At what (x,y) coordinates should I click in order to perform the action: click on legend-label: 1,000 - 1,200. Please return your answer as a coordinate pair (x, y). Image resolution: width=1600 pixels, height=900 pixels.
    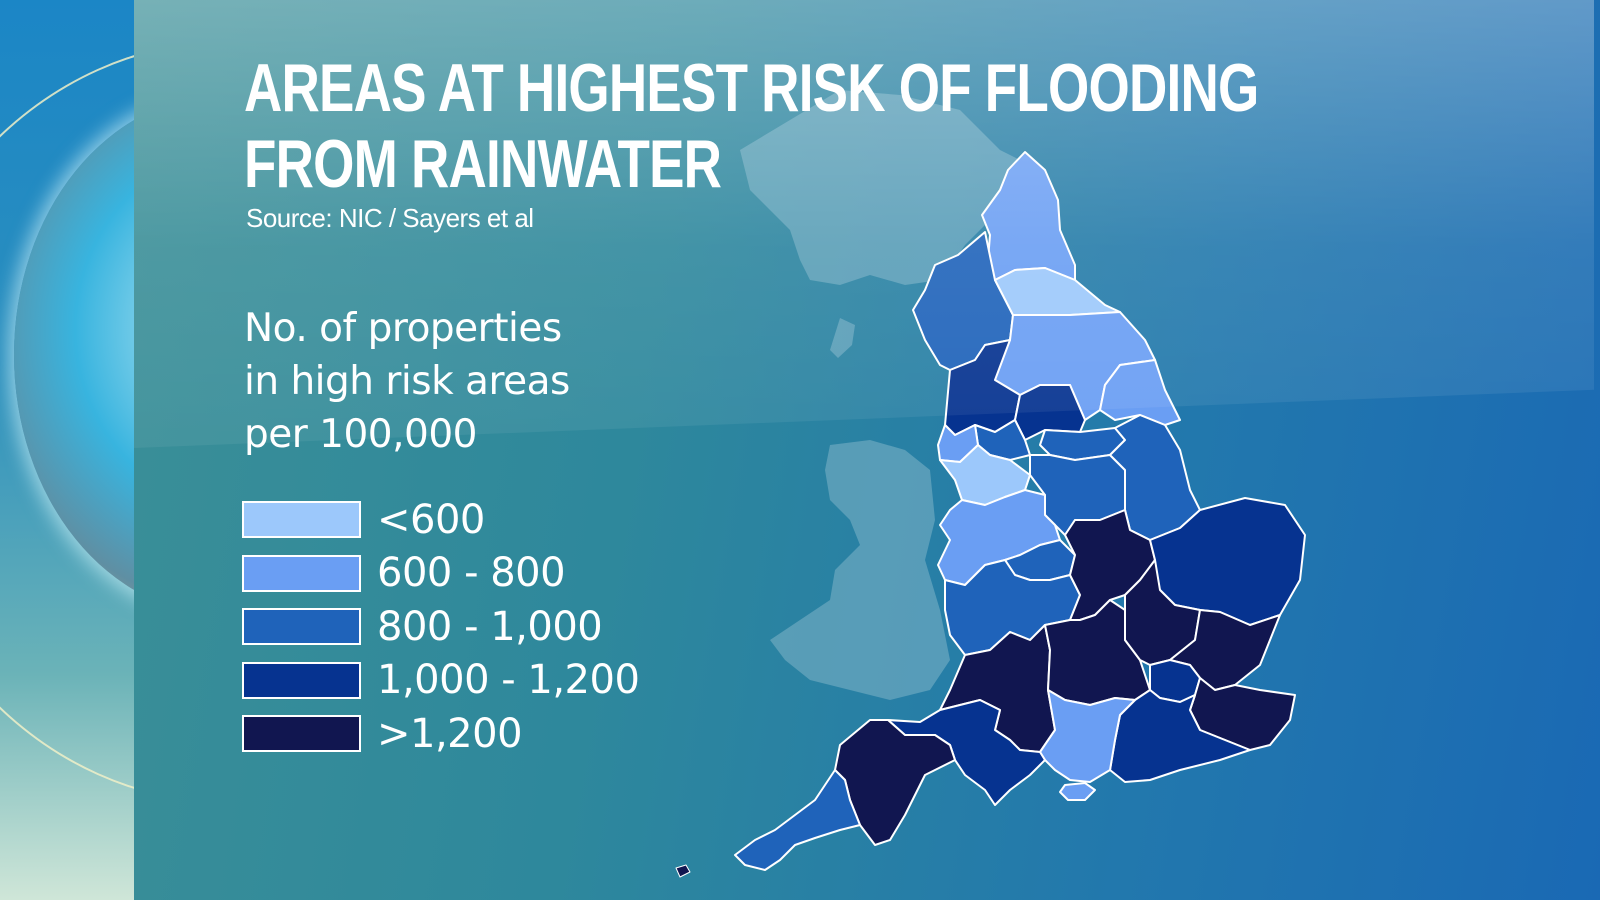
    Looking at the image, I should click on (508, 680).